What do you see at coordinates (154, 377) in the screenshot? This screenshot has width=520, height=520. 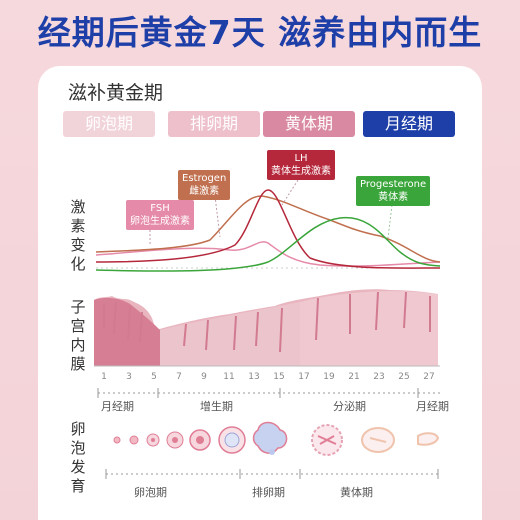 I see `day-tick: 5` at bounding box center [154, 377].